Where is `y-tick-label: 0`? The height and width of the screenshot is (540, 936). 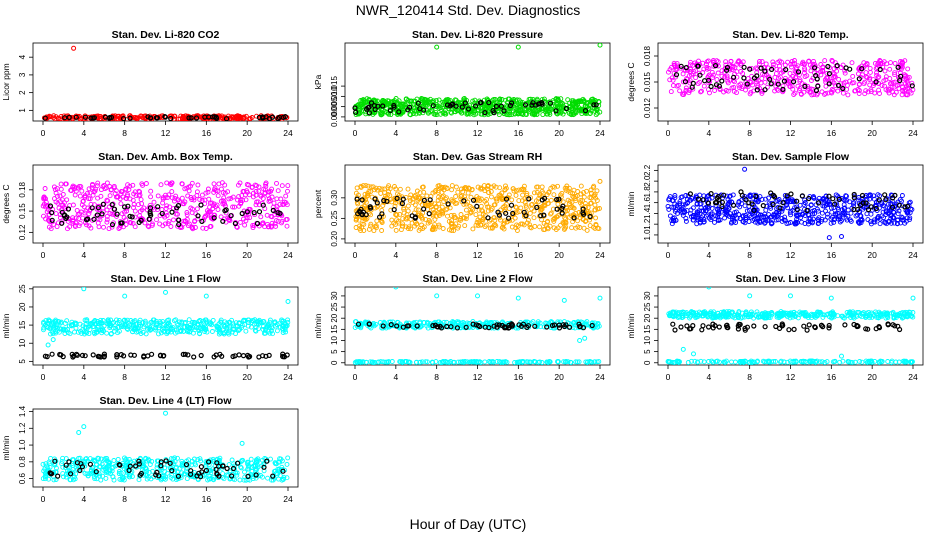 y-tick-label: 0 is located at coordinates (334, 362).